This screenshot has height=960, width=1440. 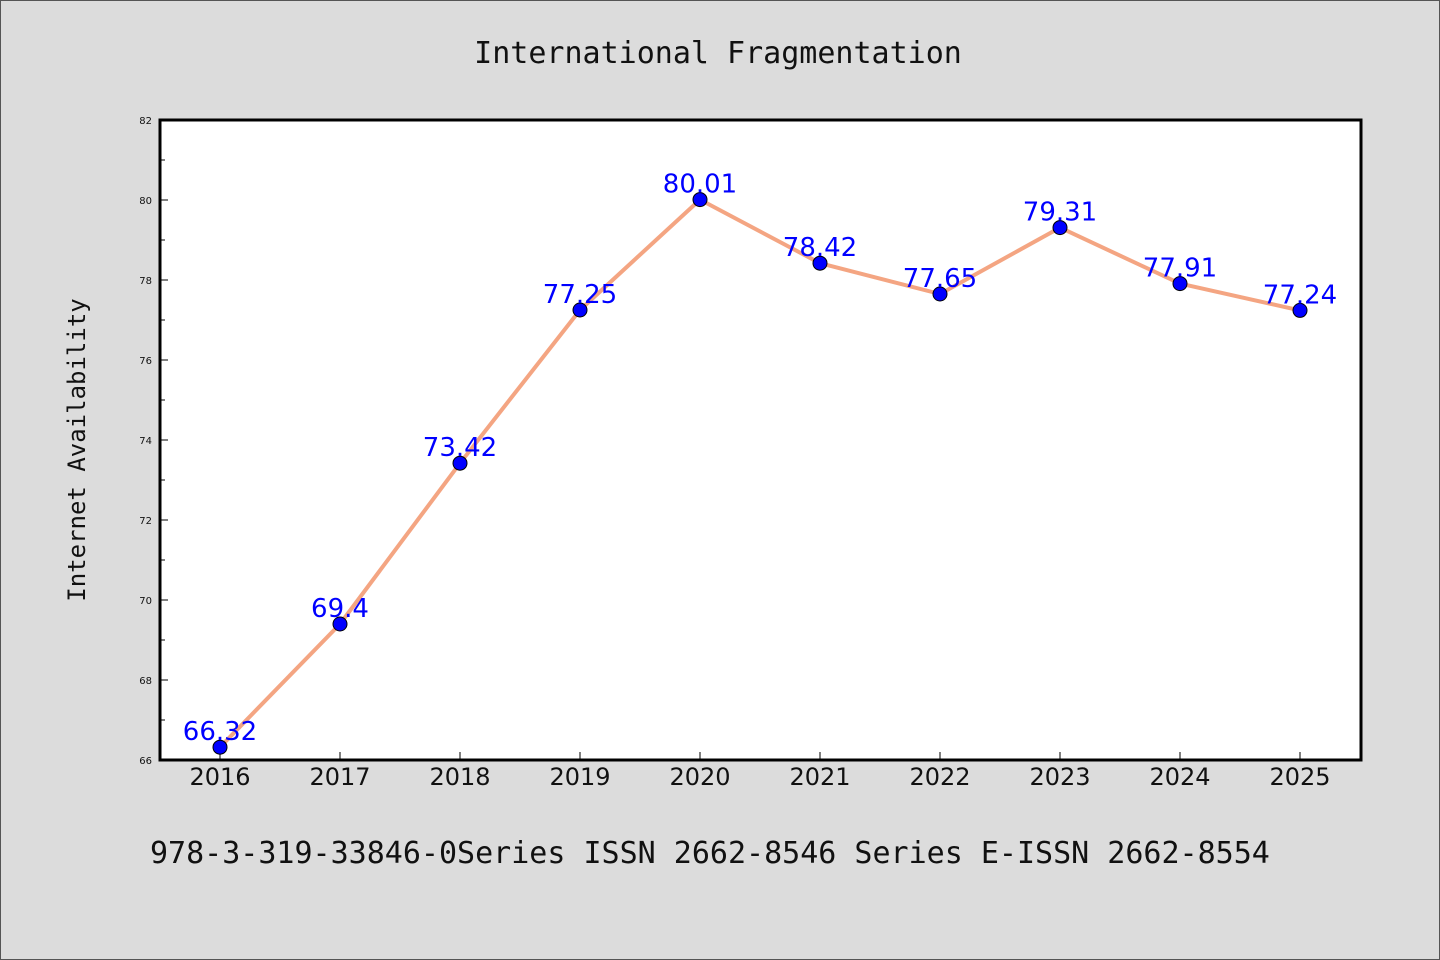 I want to click on data-label: 79.31, so click(x=1060, y=213).